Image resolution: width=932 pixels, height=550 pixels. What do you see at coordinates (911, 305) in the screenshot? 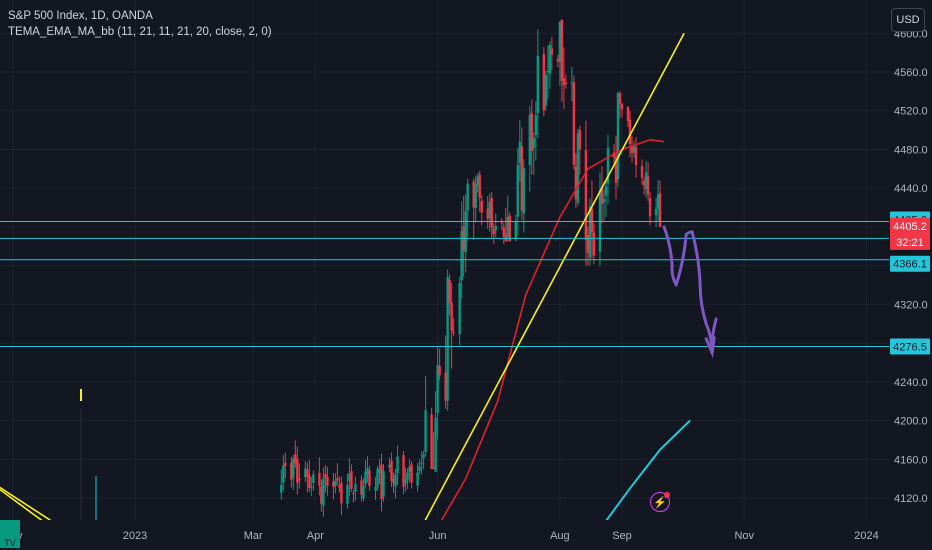
I see `price-tick-label: 4320.0` at bounding box center [911, 305].